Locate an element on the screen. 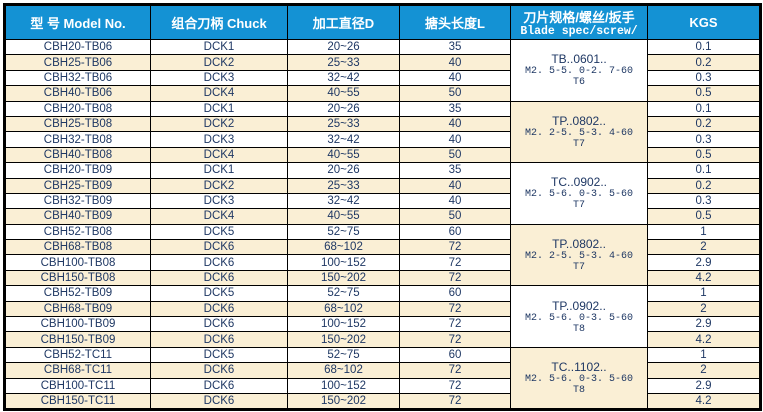 Image resolution: width=763 pixels, height=412 pixels. model-cell: CBH52-TB09 is located at coordinates (77, 293).